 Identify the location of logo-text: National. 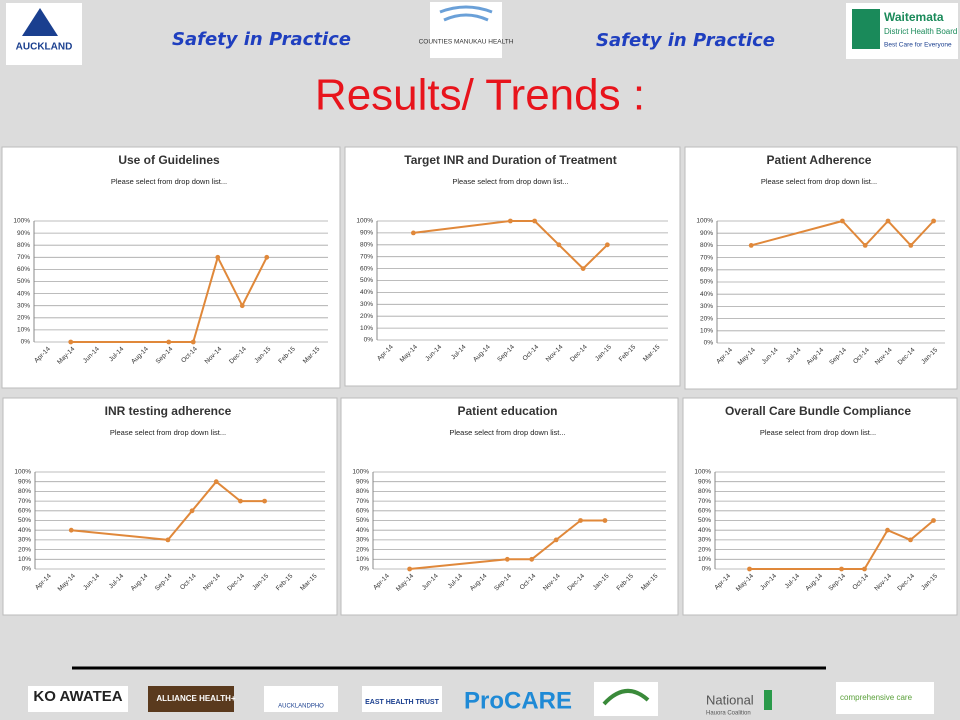
(730, 699).